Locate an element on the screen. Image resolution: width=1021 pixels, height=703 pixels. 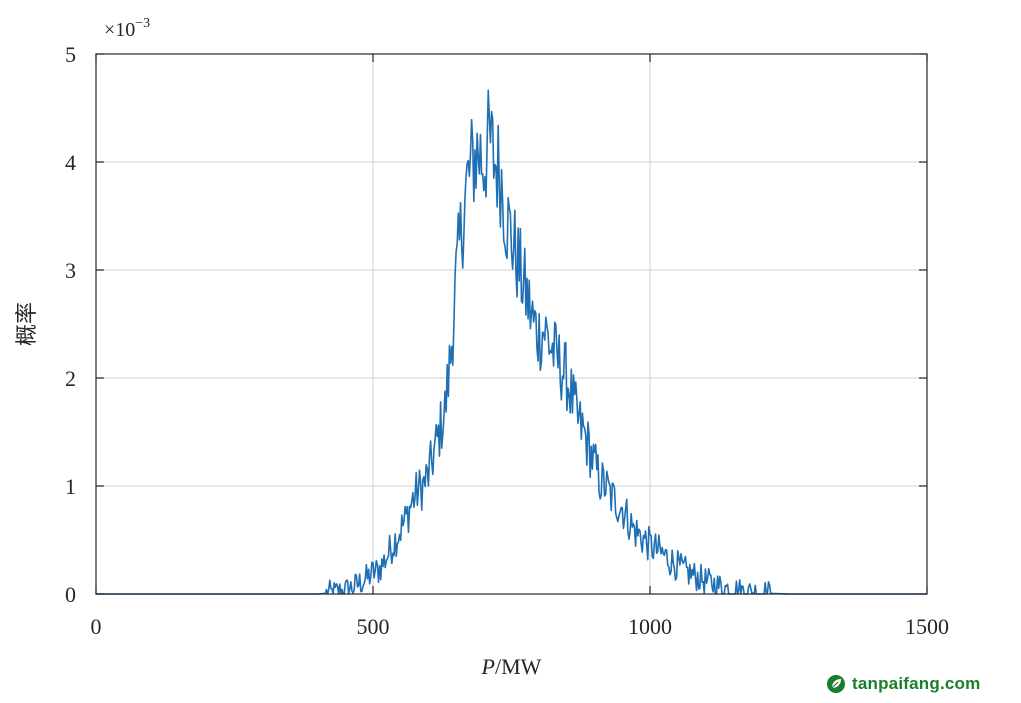
x-axis-label: P/MW is located at coordinates (511, 666).